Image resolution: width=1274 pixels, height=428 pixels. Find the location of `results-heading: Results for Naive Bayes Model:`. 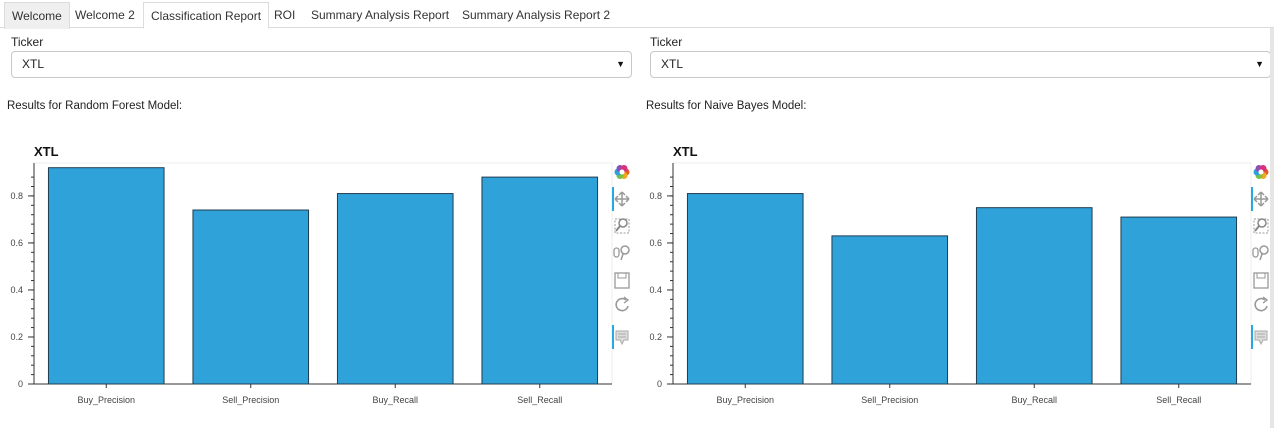

results-heading: Results for Naive Bayes Model: is located at coordinates (726, 106).